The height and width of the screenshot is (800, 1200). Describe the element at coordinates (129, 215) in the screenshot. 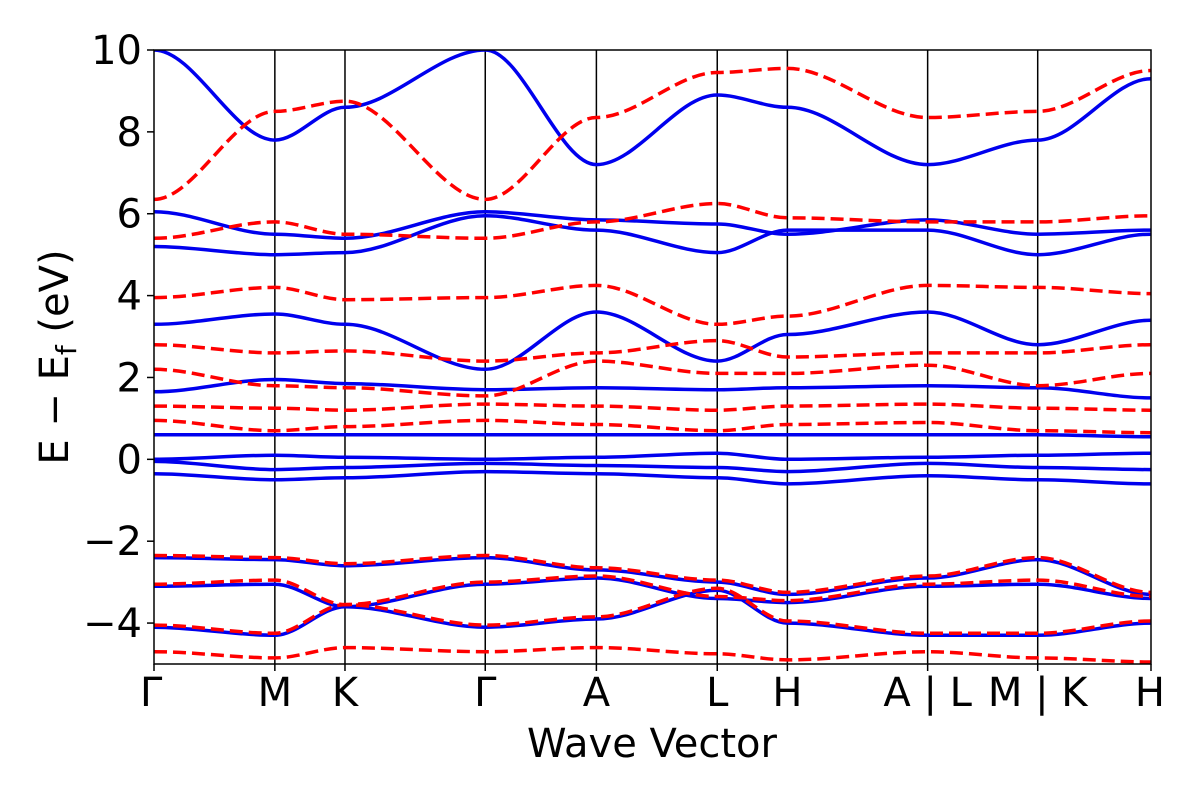

I see `y-tick-label-5: 6` at that location.